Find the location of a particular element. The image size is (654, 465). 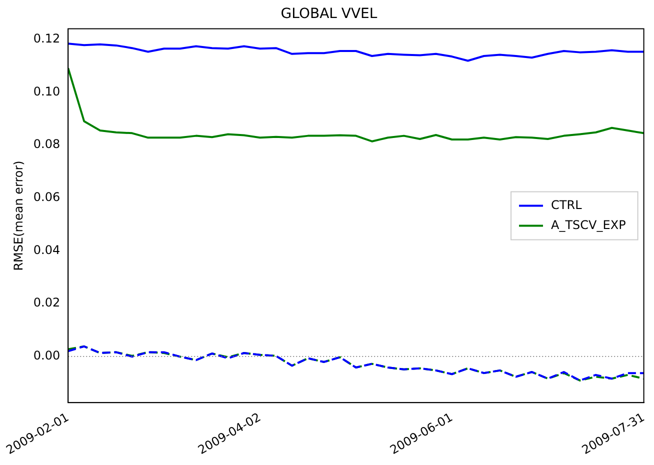

legend-label: A_TSCV_EXP is located at coordinates (588, 225).